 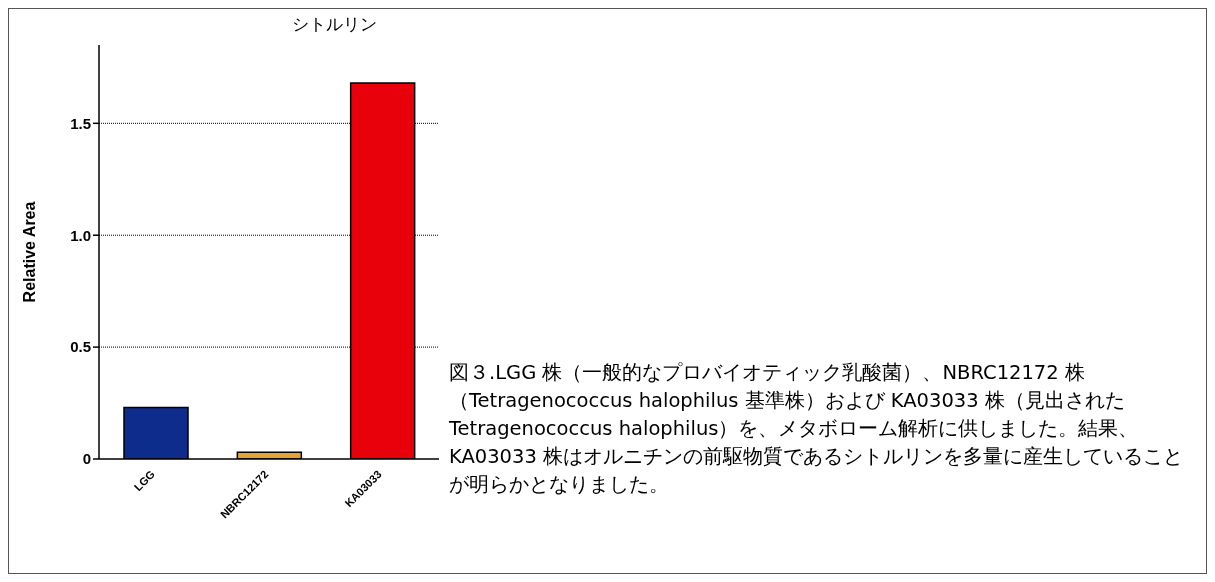 What do you see at coordinates (334, 24) in the screenshot?
I see `chart-title: シトルリン` at bounding box center [334, 24].